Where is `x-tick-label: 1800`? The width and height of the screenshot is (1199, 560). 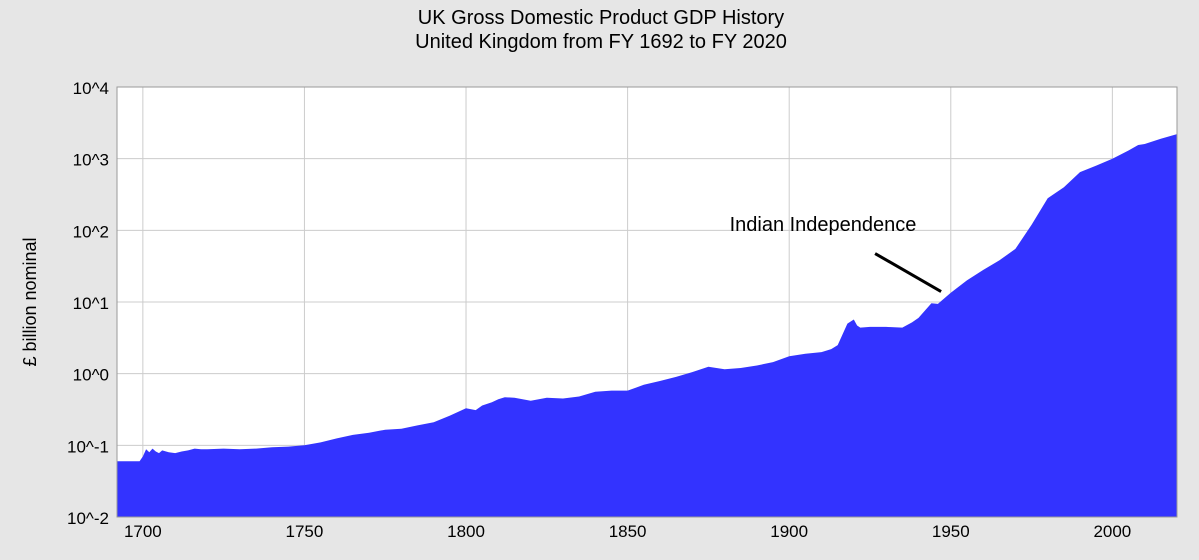 x-tick-label: 1800 is located at coordinates (466, 531).